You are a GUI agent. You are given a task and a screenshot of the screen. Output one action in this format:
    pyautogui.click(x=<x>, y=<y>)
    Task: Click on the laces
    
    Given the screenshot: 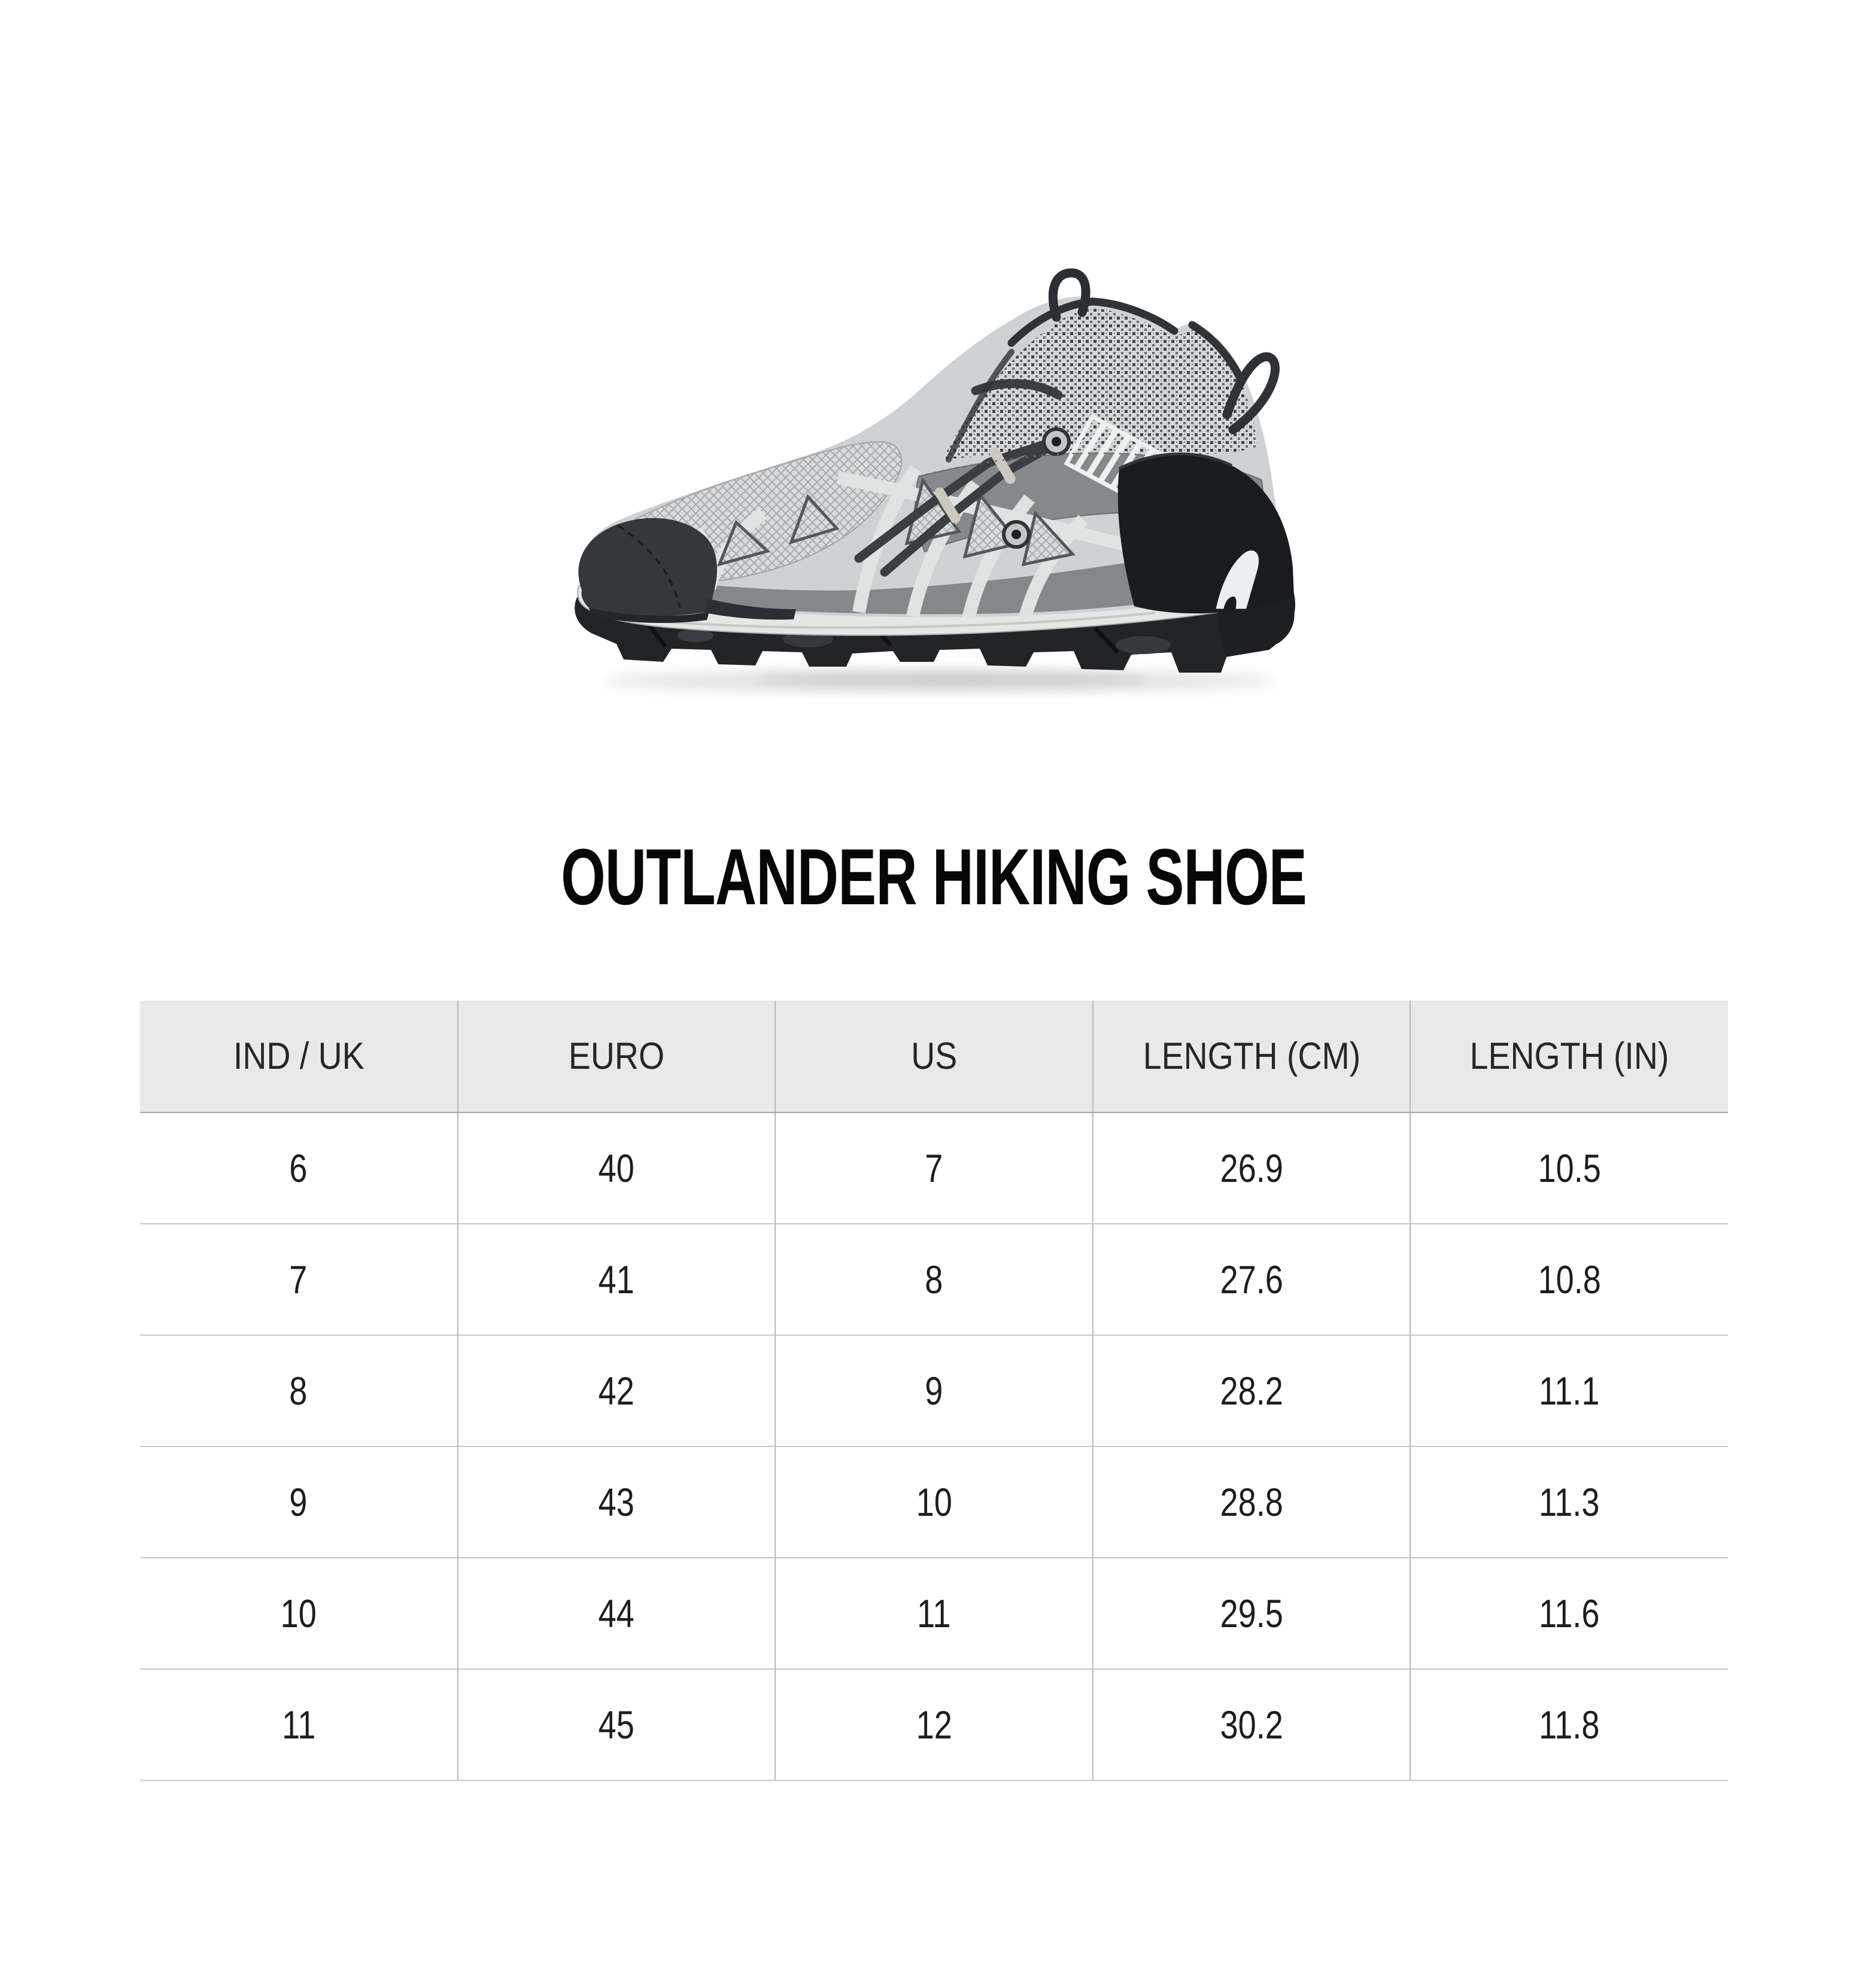 What is the action you would take?
    pyautogui.click(x=959, y=478)
    